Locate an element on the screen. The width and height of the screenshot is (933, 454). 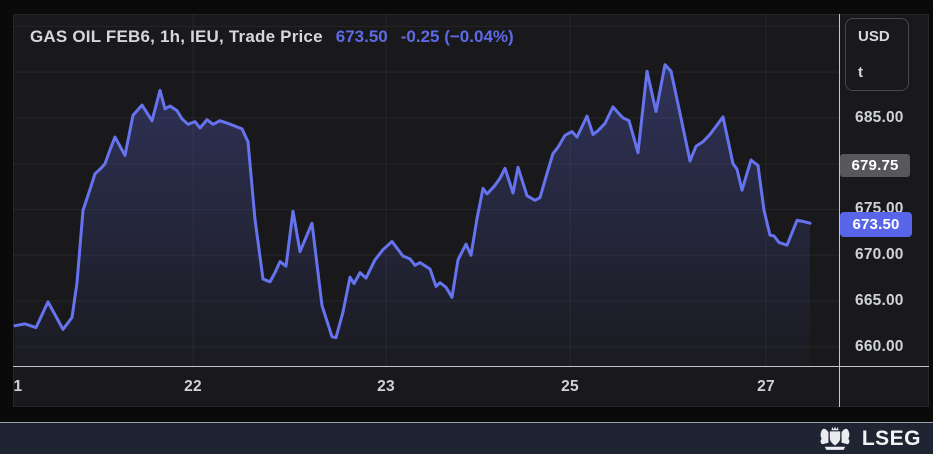
time-axis: 1 22 23 25 27 is located at coordinates (426, 387).